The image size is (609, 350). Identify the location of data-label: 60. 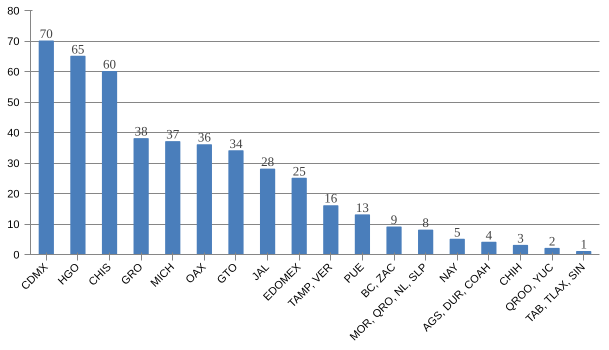
(109, 64).